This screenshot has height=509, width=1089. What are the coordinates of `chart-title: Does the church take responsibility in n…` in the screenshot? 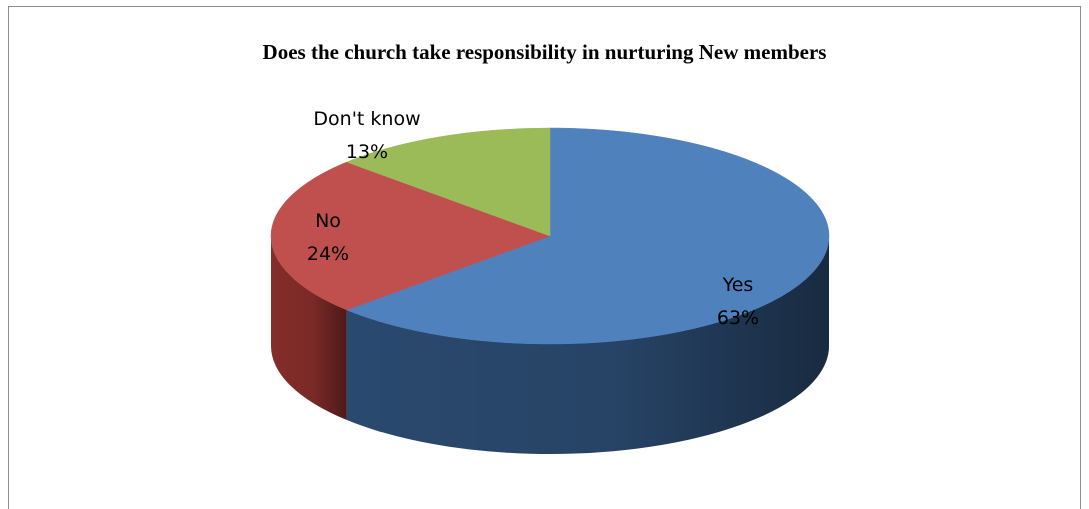 It's located at (544, 52).